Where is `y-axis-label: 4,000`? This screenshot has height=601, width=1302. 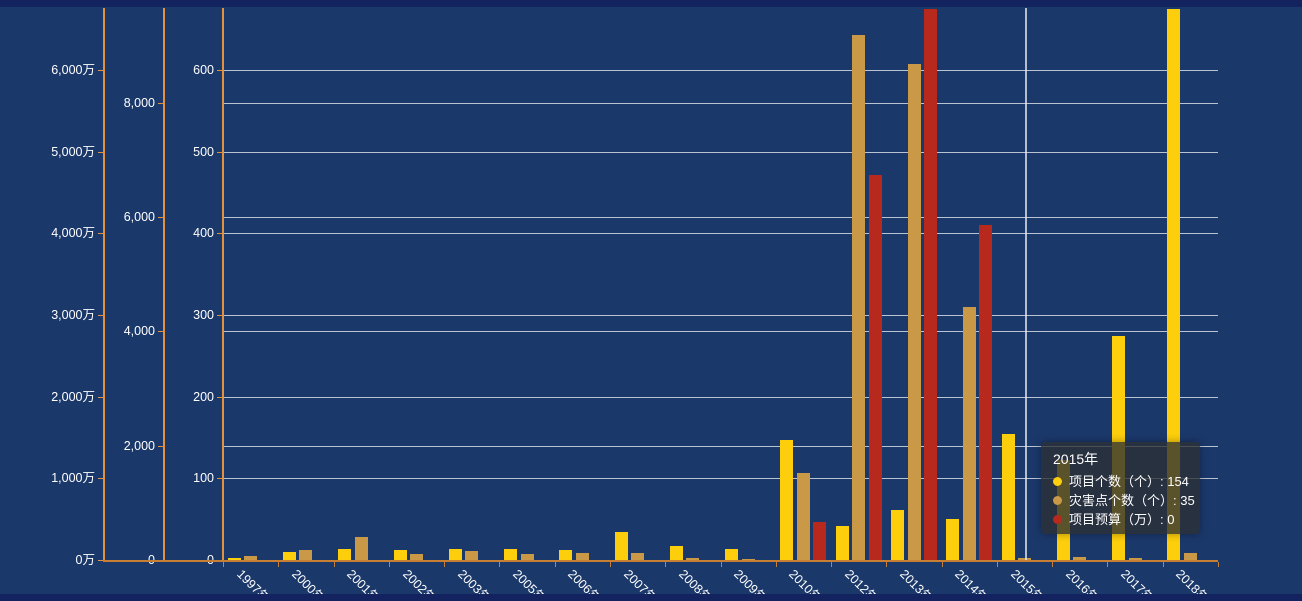
y-axis-label: 4,000 is located at coordinates (139, 331).